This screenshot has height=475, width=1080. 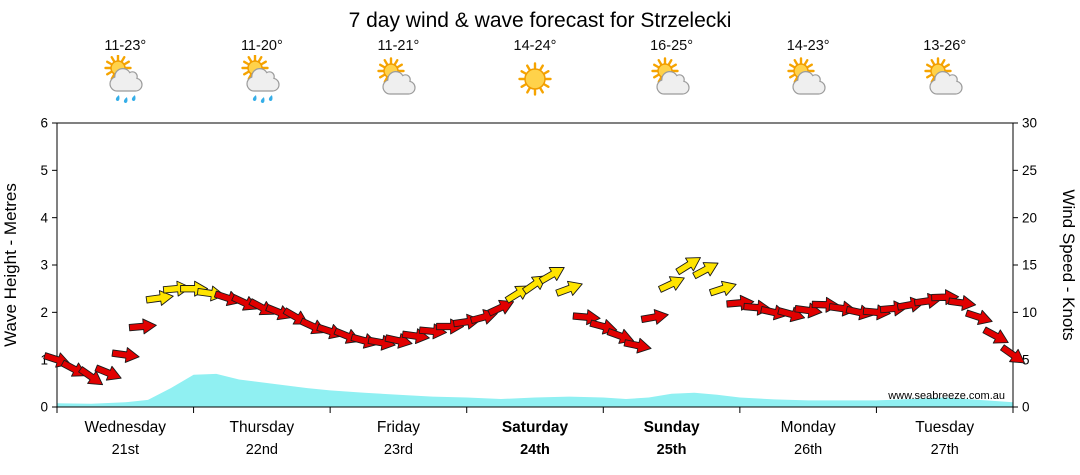 I want to click on day-date-label: 25th, so click(x=672, y=450).